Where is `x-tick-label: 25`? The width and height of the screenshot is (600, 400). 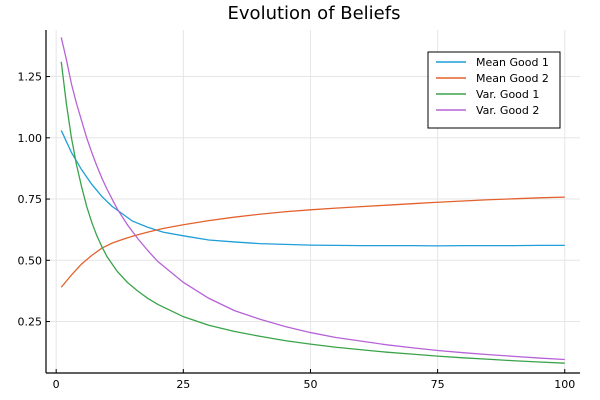
x-tick-label: 25 is located at coordinates (183, 384).